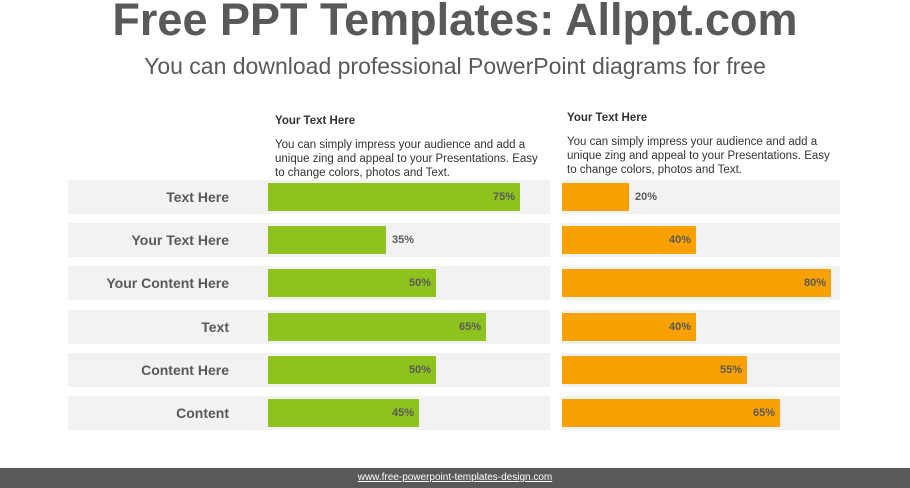  I want to click on page-title: Free PPT Templates: Allppt.com, so click(455, 22).